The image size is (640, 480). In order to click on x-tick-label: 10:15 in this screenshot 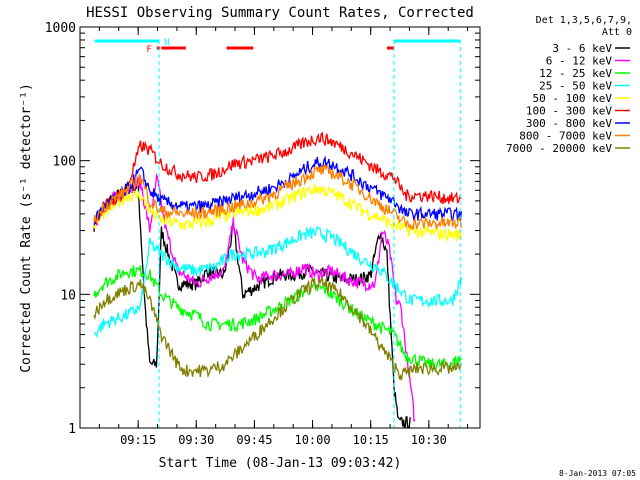, I will do `click(371, 440)`.